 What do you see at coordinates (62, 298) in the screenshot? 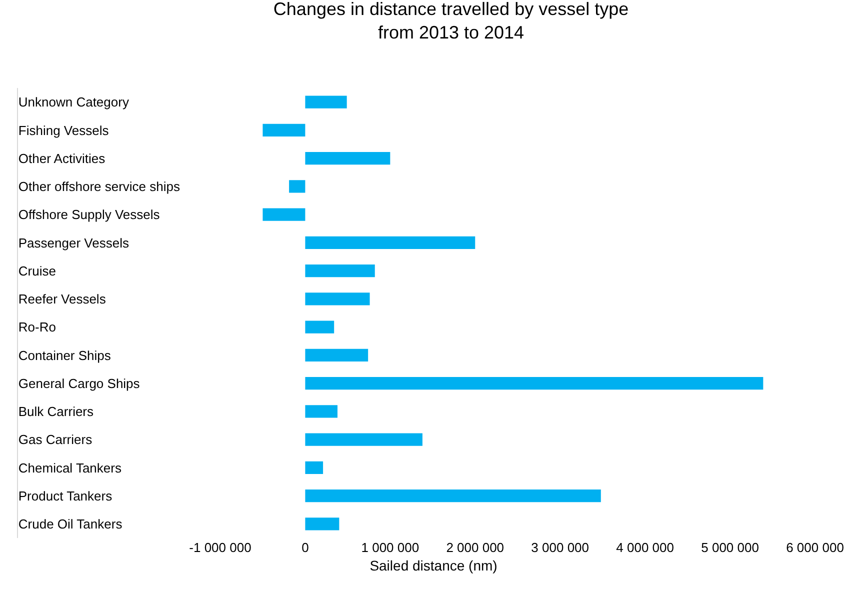
I see `y-tick-label: Reefer Vessels` at bounding box center [62, 298].